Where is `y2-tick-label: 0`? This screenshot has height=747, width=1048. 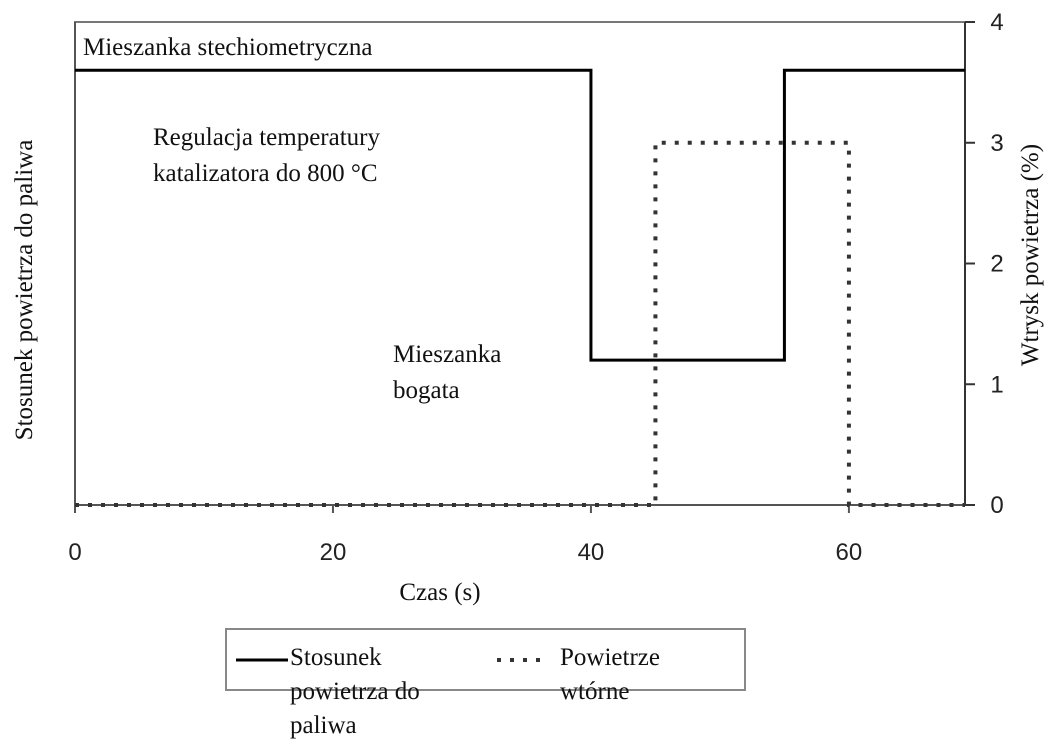
y2-tick-label: 0 is located at coordinates (996, 505).